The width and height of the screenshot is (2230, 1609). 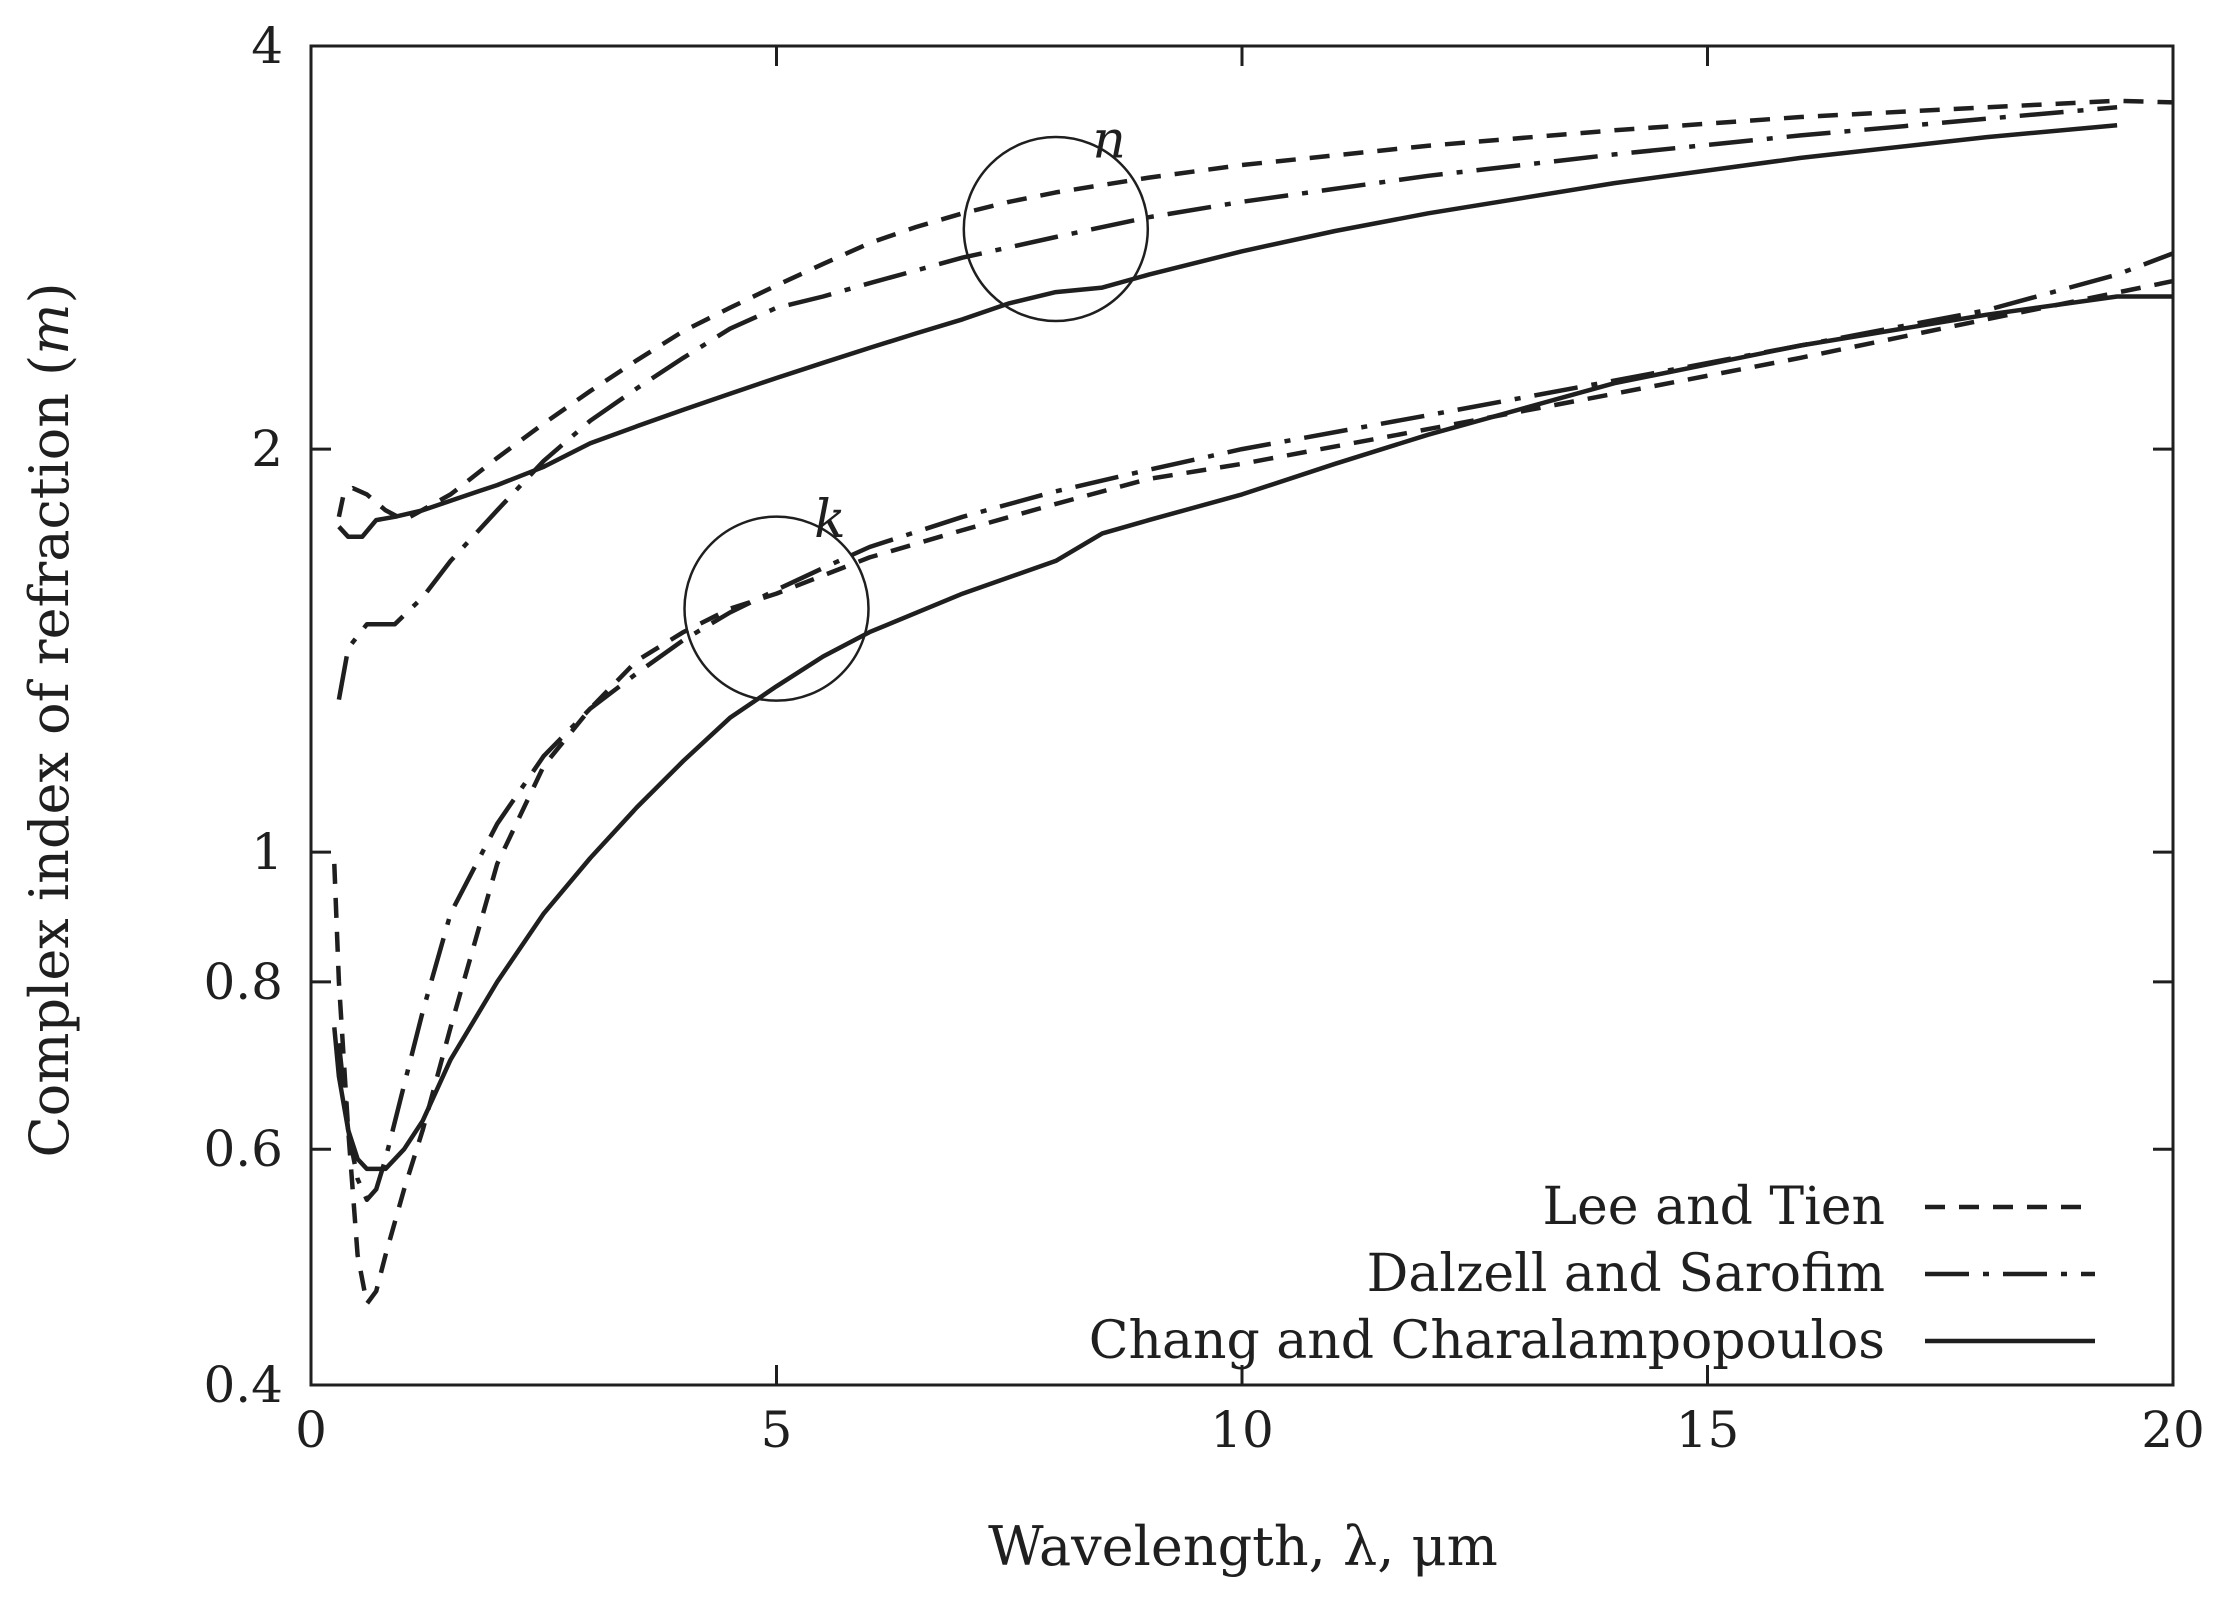 What do you see at coordinates (243, 982) in the screenshot?
I see `y-tick-label: 0.8` at bounding box center [243, 982].